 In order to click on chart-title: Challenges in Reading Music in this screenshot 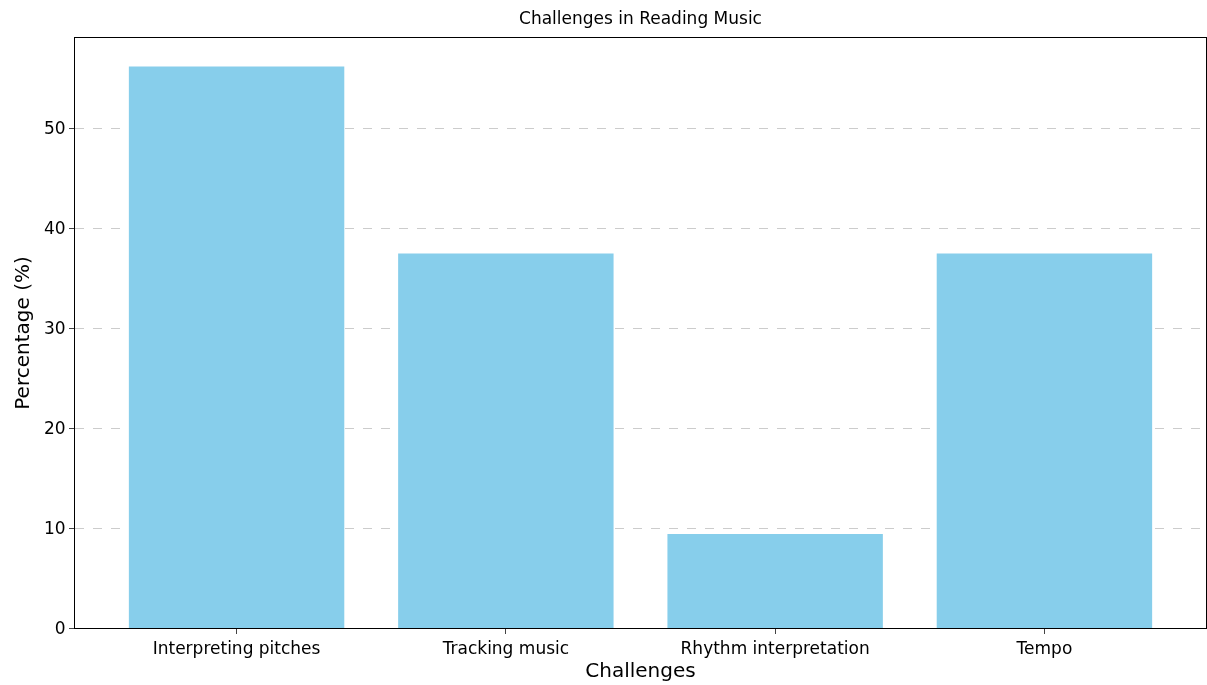, I will do `click(640, 17)`.